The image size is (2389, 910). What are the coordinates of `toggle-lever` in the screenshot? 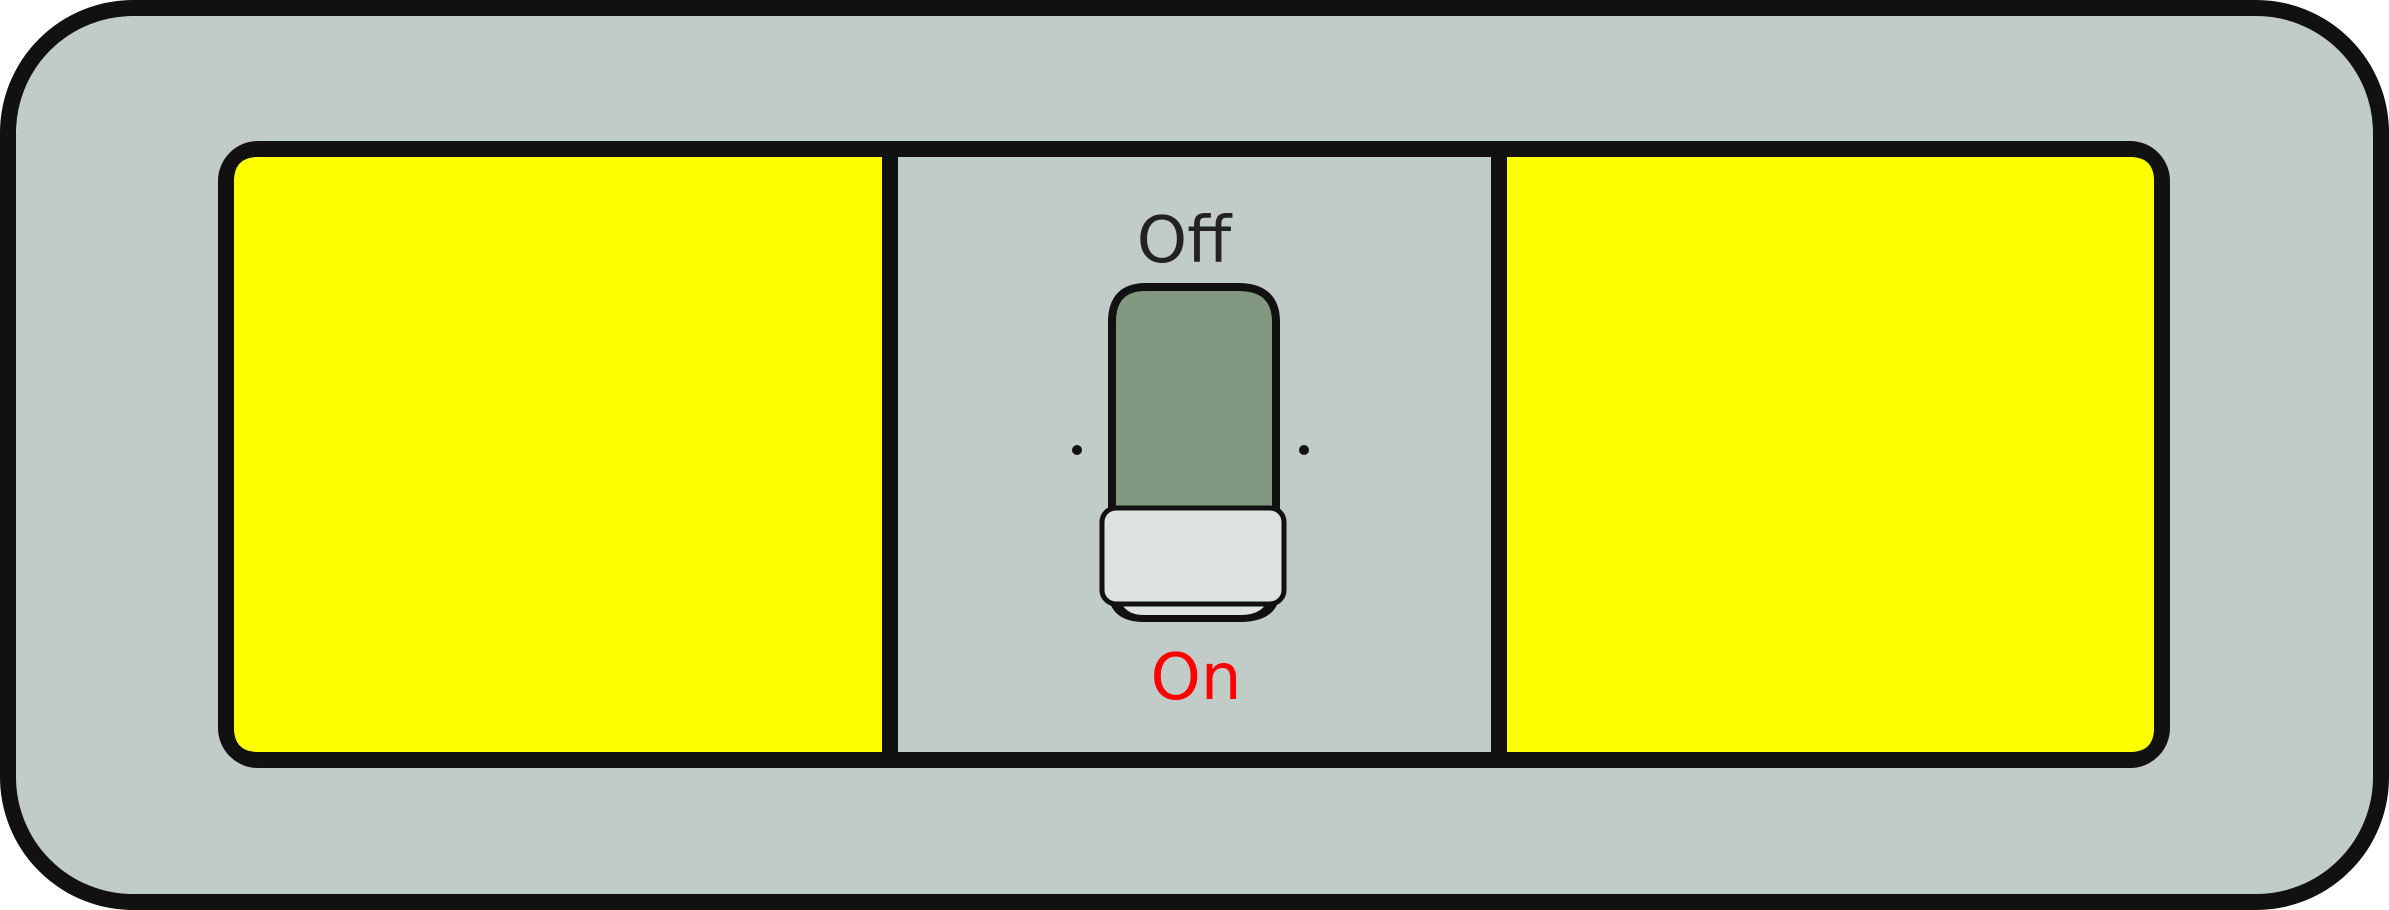 It's located at (1193, 556).